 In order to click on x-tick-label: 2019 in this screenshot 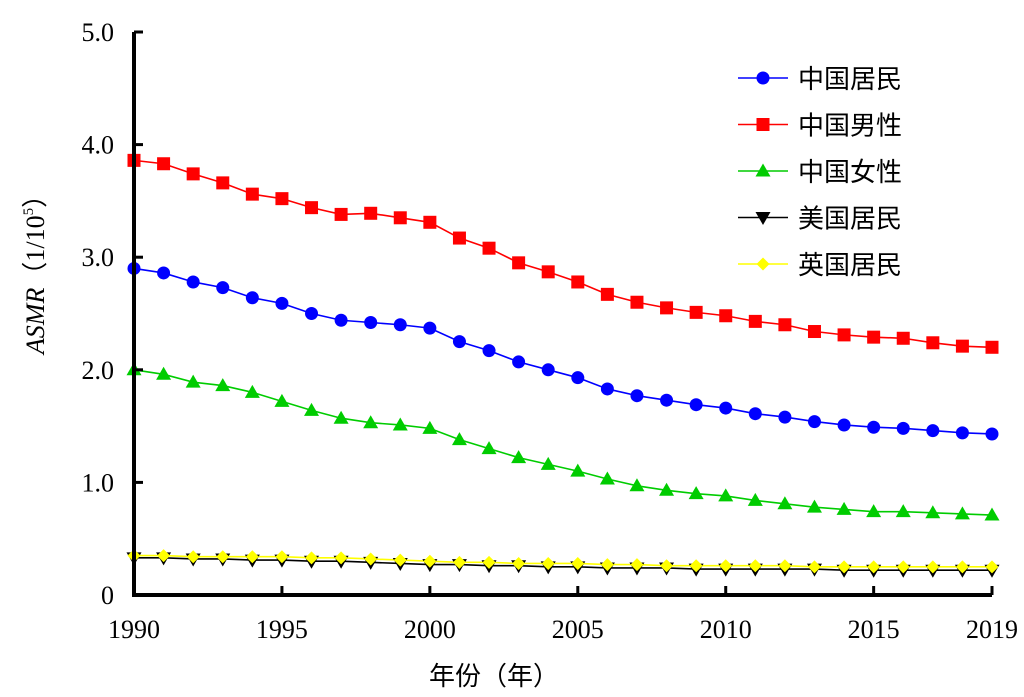, I will do `click(992, 629)`.